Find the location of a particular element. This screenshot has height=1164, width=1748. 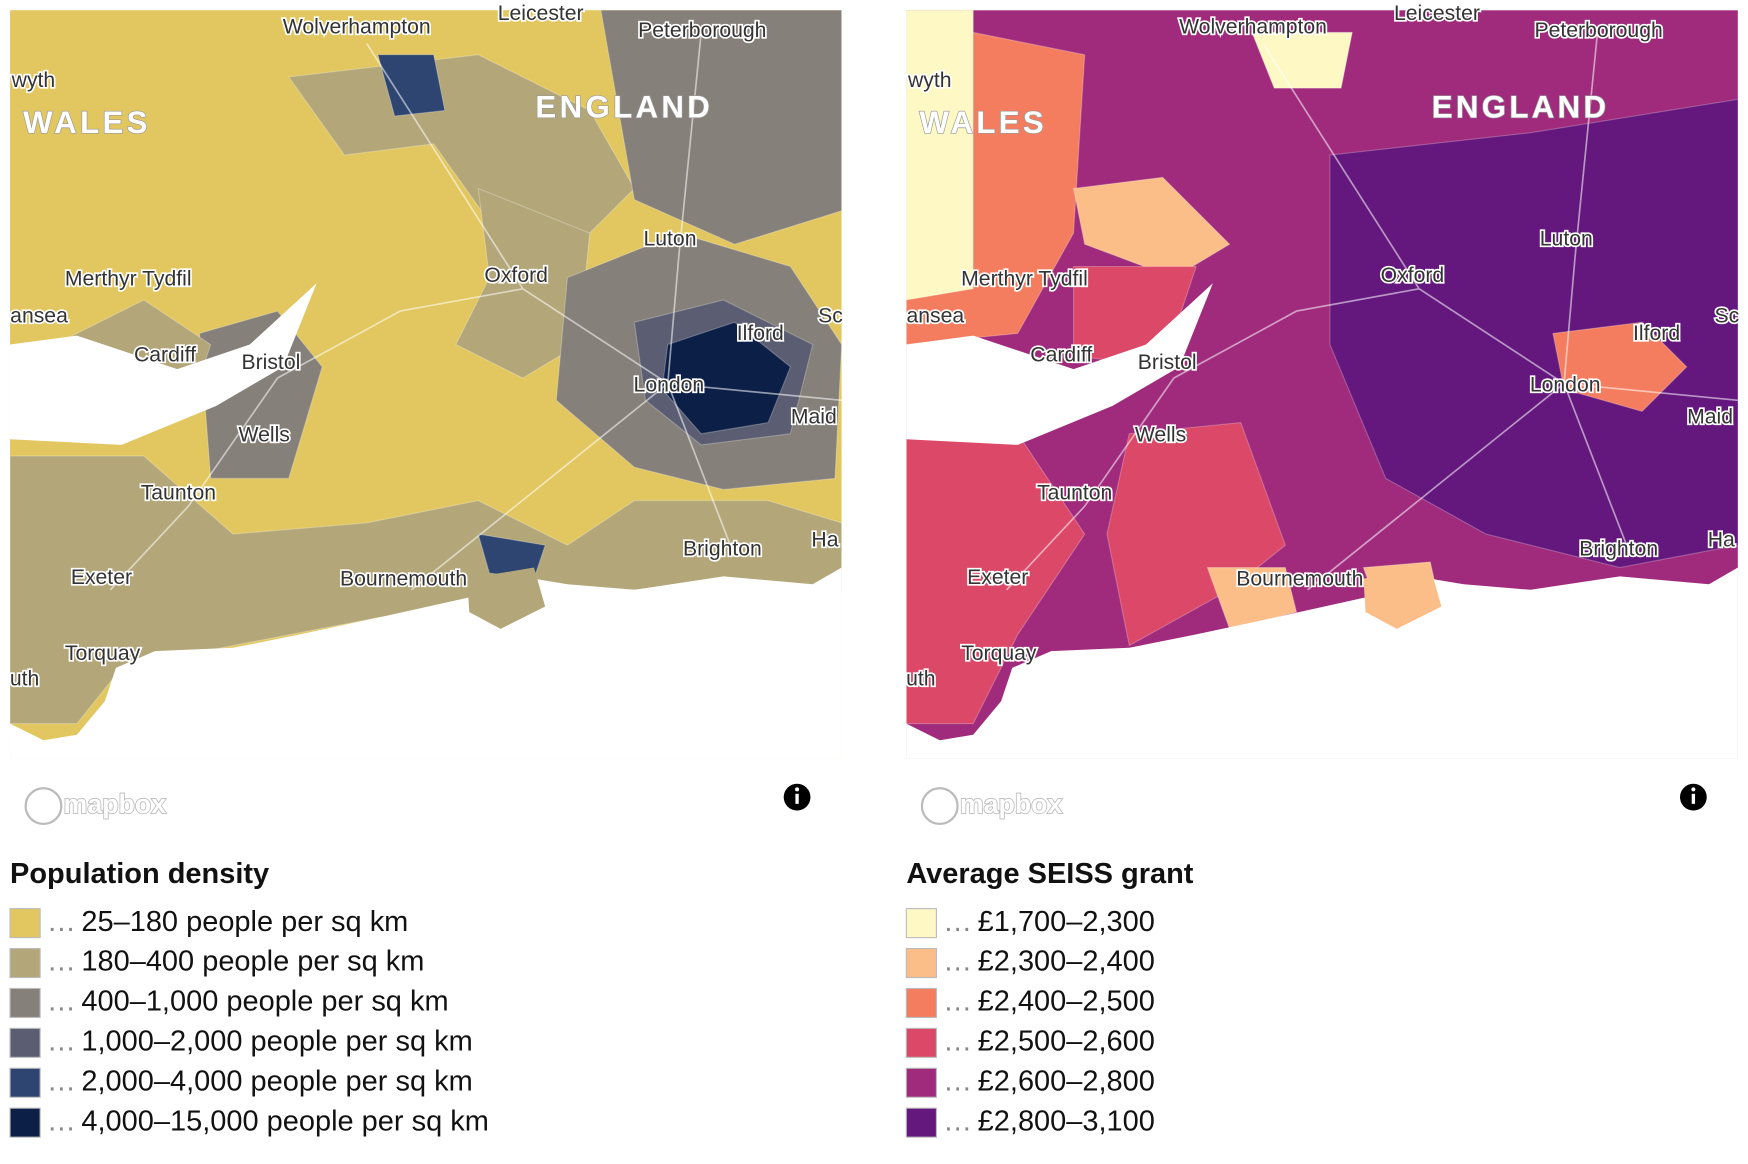

legend-label: £2,400–2,500 is located at coordinates (1066, 1002).